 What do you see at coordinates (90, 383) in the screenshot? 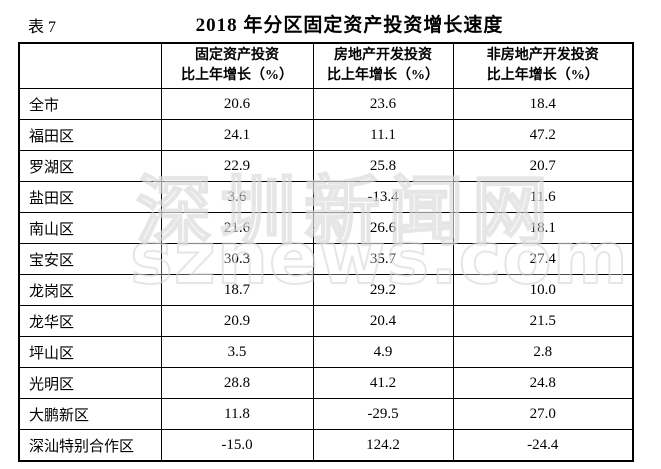
I see `row-label-cell: 光明区` at bounding box center [90, 383].